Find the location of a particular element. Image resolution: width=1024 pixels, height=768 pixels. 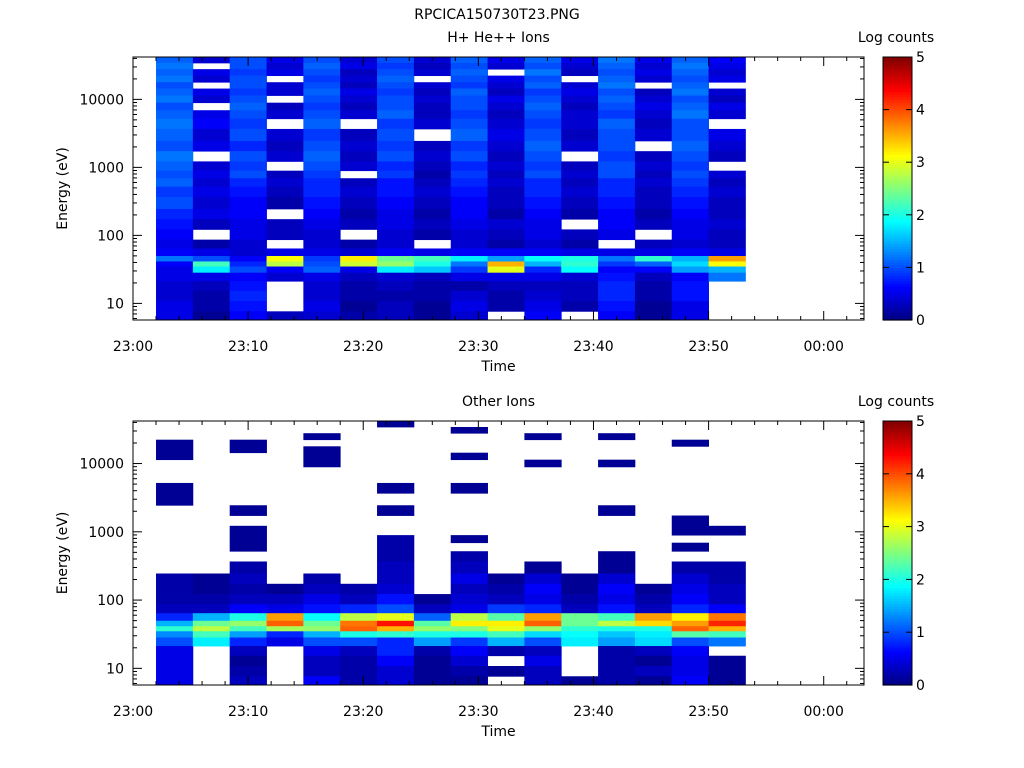

figure-title: RPCICA150730T23.PNG is located at coordinates (496, 15).